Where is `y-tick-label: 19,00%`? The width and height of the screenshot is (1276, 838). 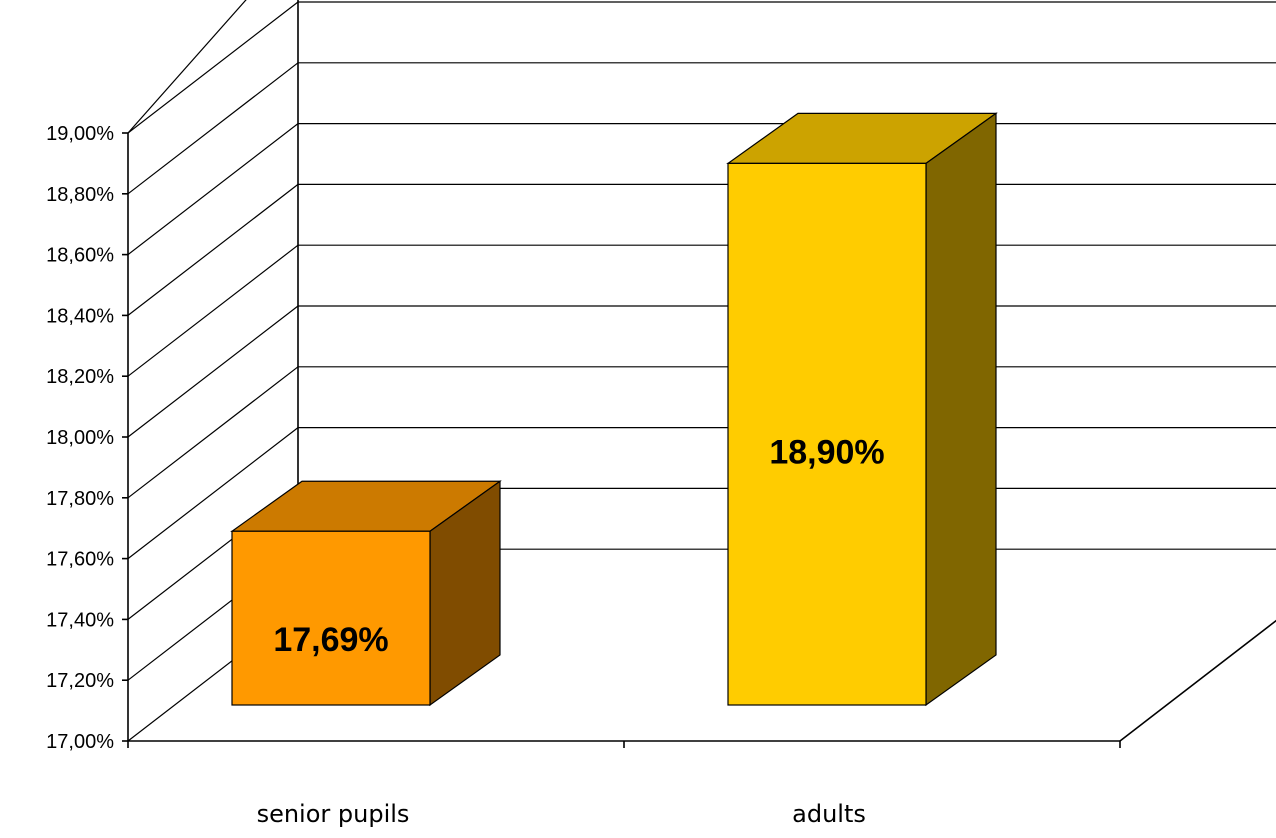
y-tick-label: 19,00% is located at coordinates (80, 134).